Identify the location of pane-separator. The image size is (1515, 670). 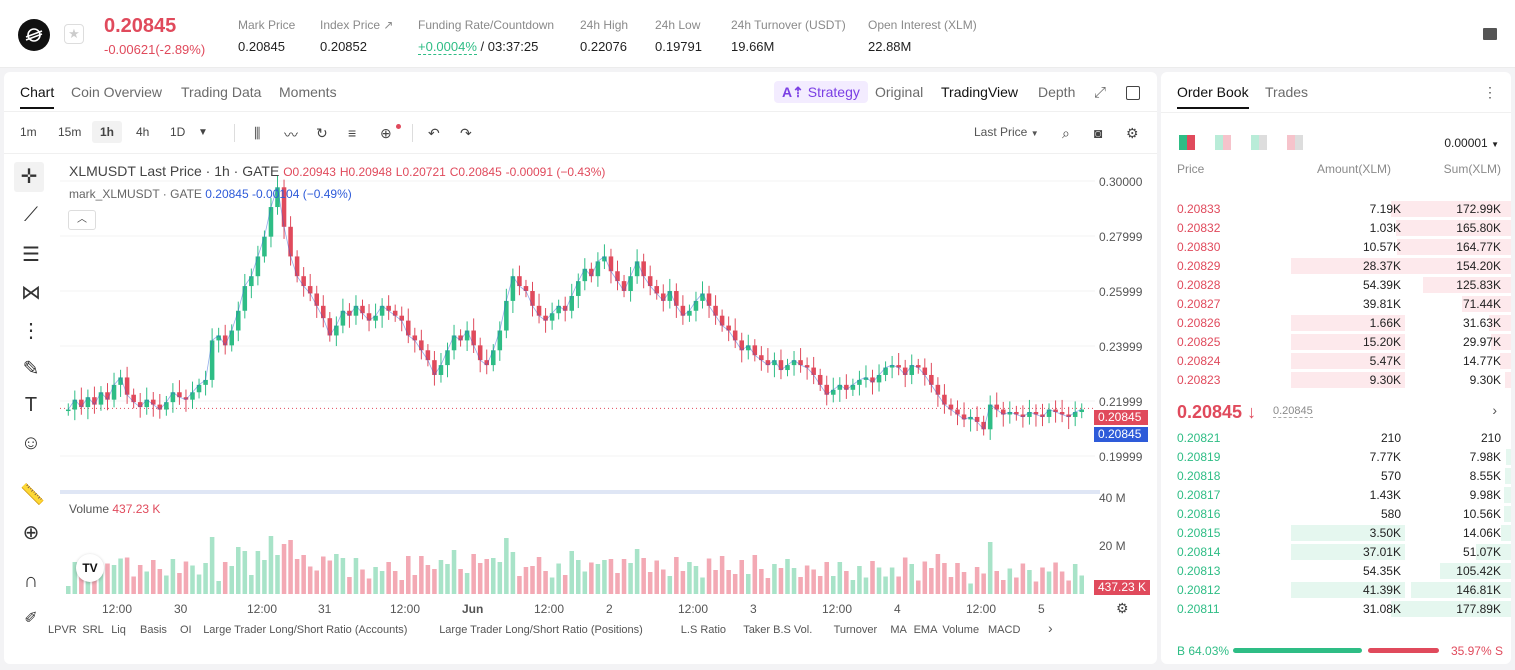
(580, 492).